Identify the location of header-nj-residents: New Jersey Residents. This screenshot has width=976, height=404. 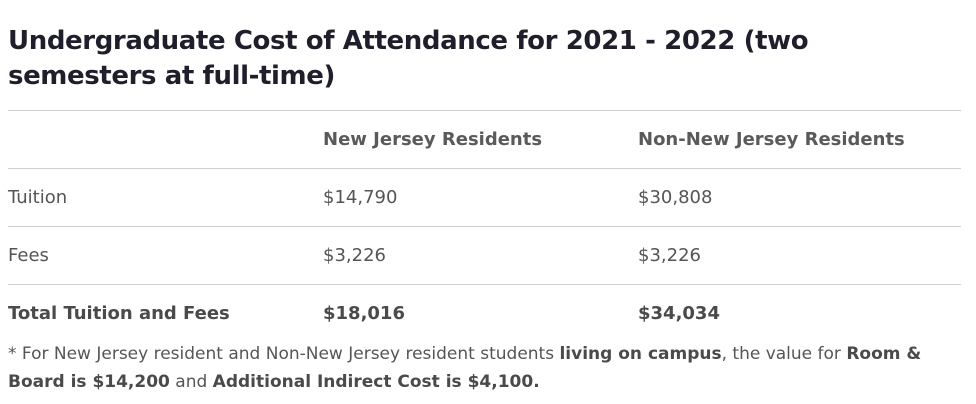
(480, 139).